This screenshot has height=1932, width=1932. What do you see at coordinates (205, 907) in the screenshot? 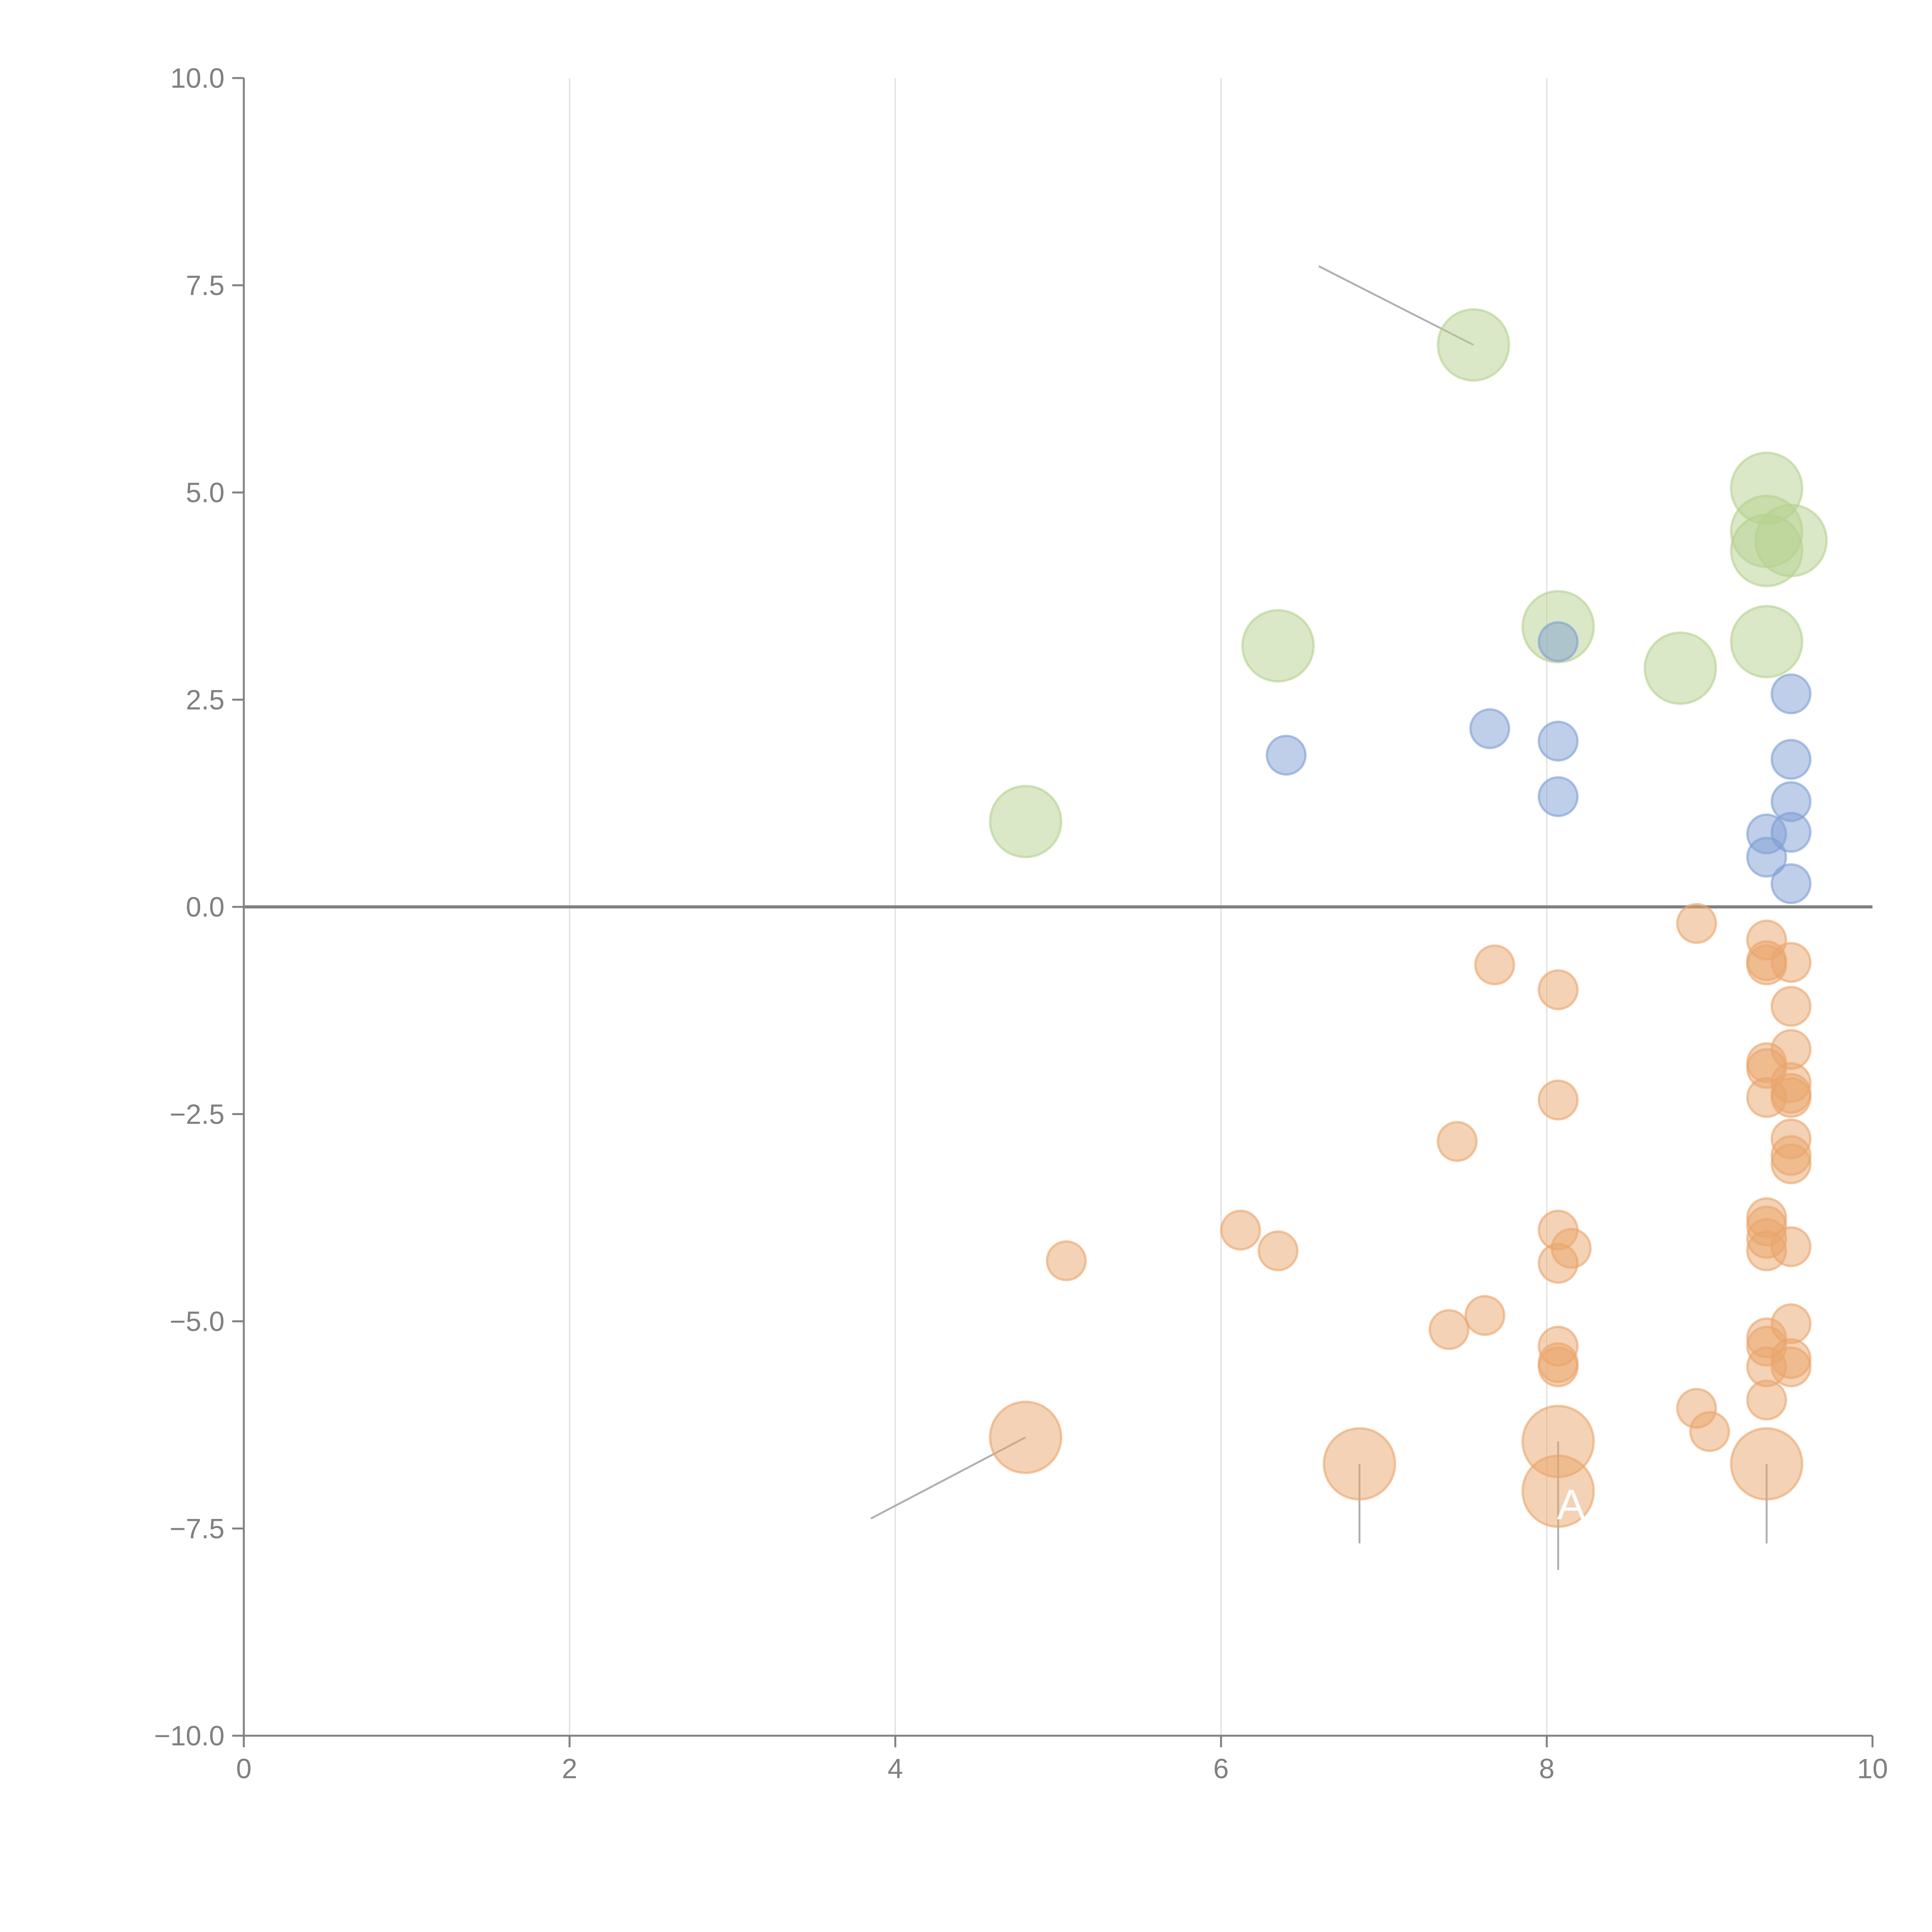
I see `y-tick-label: 0.0` at bounding box center [205, 907].